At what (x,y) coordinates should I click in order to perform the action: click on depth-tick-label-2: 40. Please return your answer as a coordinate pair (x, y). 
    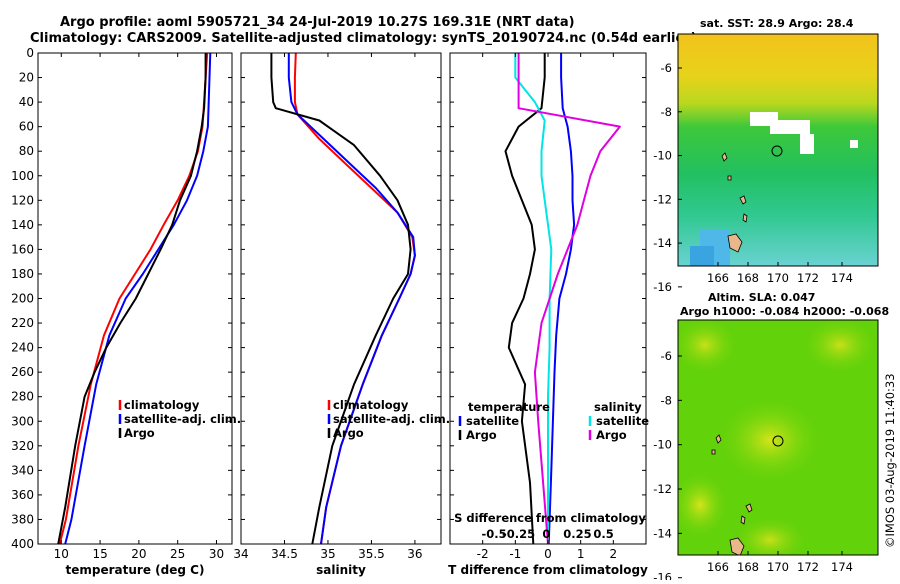
    Looking at the image, I should click on (26, 102).